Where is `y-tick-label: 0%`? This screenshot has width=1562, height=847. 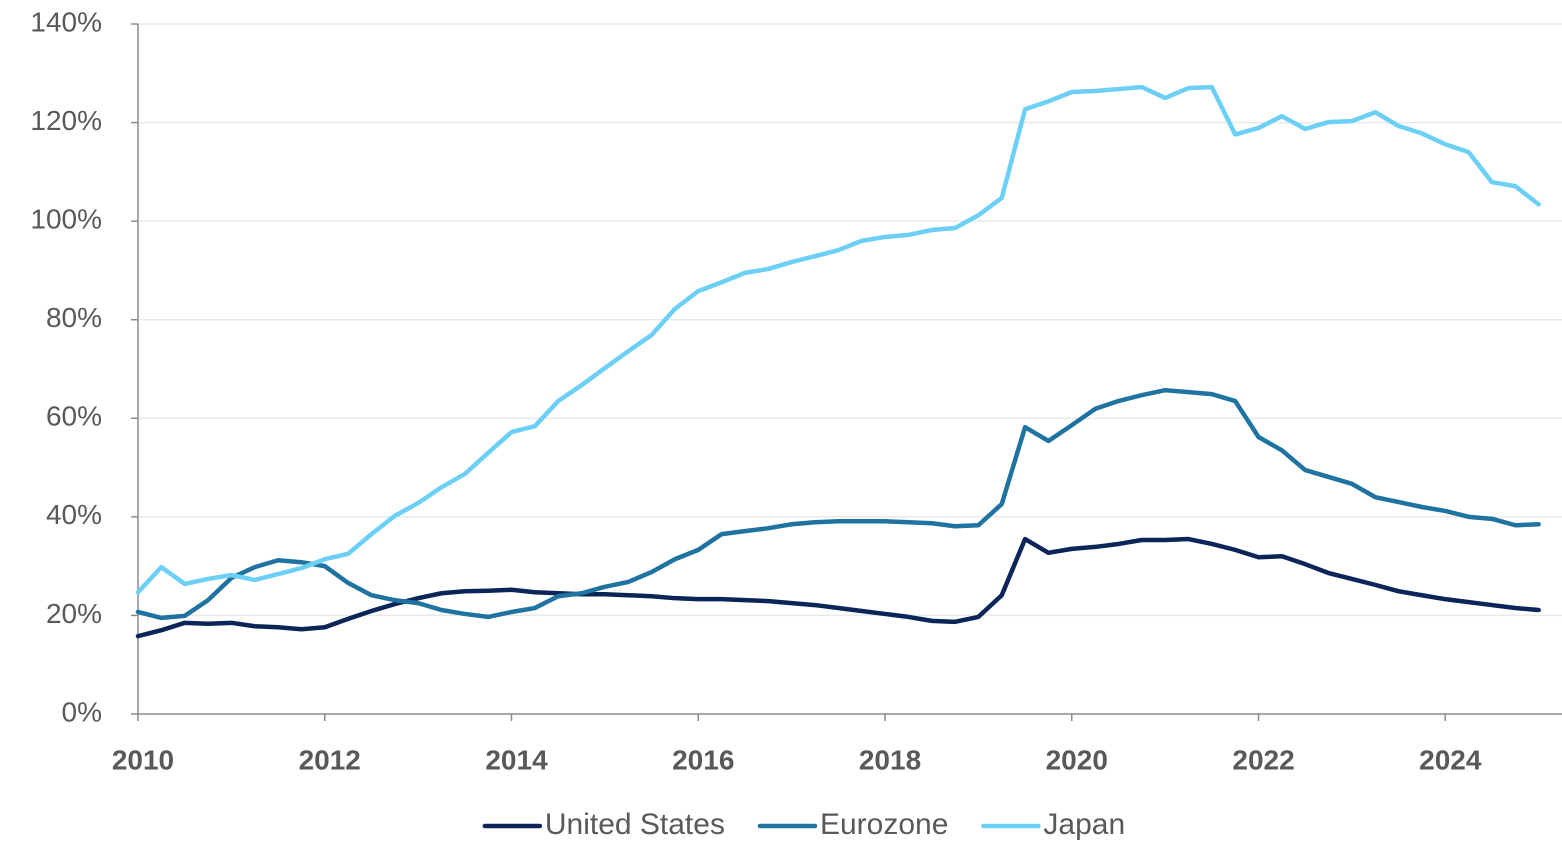 y-tick-label: 0% is located at coordinates (82, 711).